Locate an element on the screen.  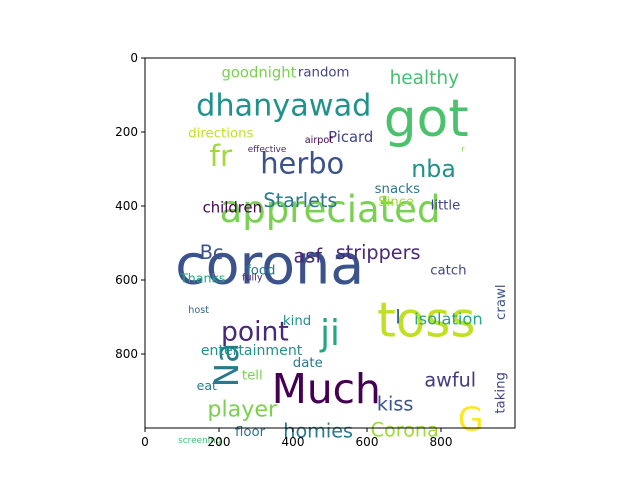
word-r: r is located at coordinates (464, 149).